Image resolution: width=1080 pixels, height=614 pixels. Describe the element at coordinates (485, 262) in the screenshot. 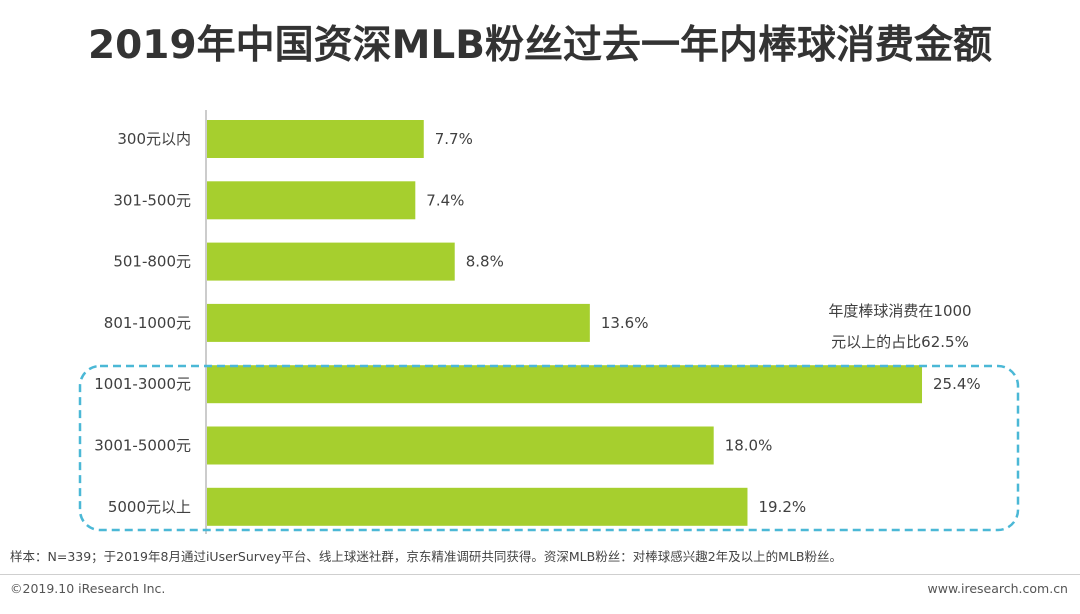

I see `value-label-2: 8.8%` at that location.